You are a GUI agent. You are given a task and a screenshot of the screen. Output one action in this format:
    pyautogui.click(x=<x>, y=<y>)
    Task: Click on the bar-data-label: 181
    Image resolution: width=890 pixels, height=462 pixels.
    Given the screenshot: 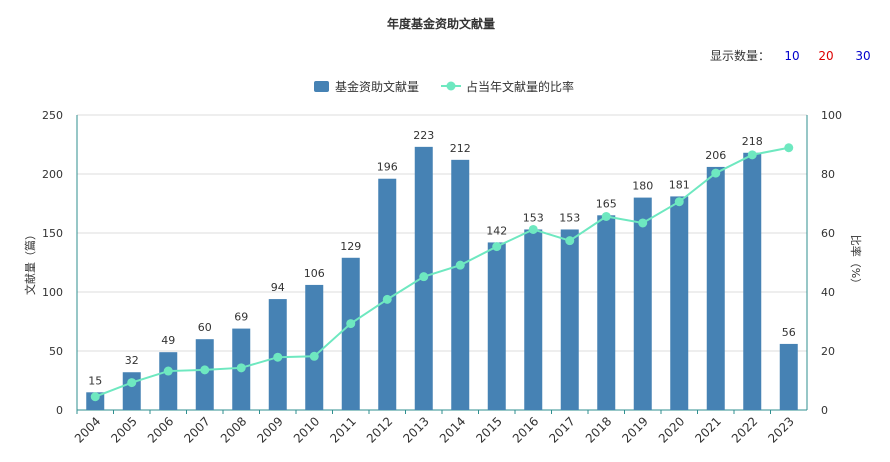 What is the action you would take?
    pyautogui.click(x=679, y=184)
    